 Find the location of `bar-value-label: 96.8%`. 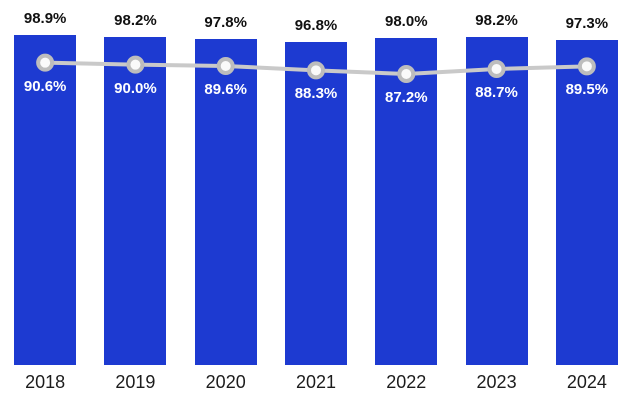

bar-value-label: 96.8% is located at coordinates (316, 25).